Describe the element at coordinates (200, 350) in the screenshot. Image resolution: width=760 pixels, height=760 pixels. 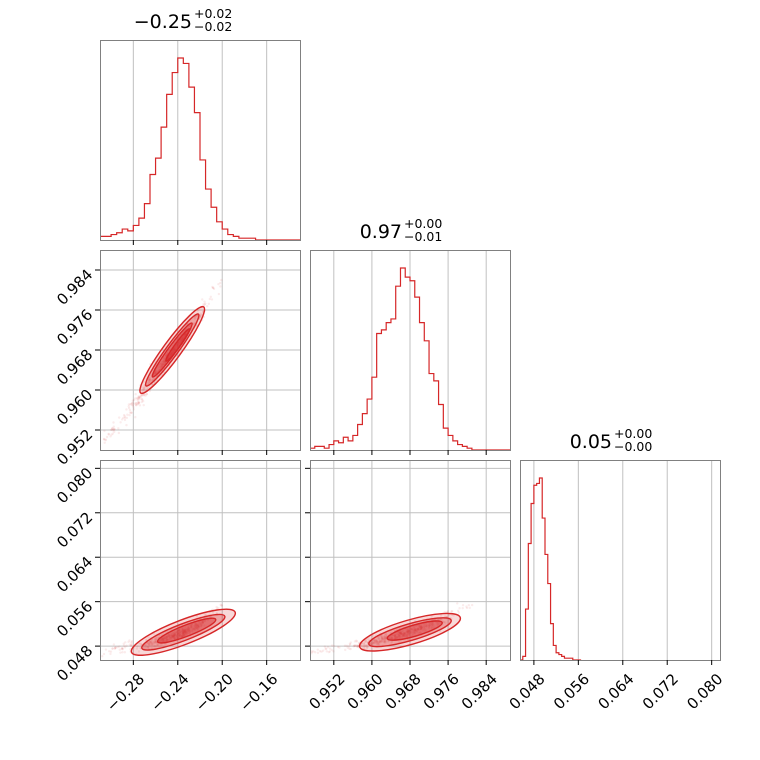
I see `B0-frame` at that location.